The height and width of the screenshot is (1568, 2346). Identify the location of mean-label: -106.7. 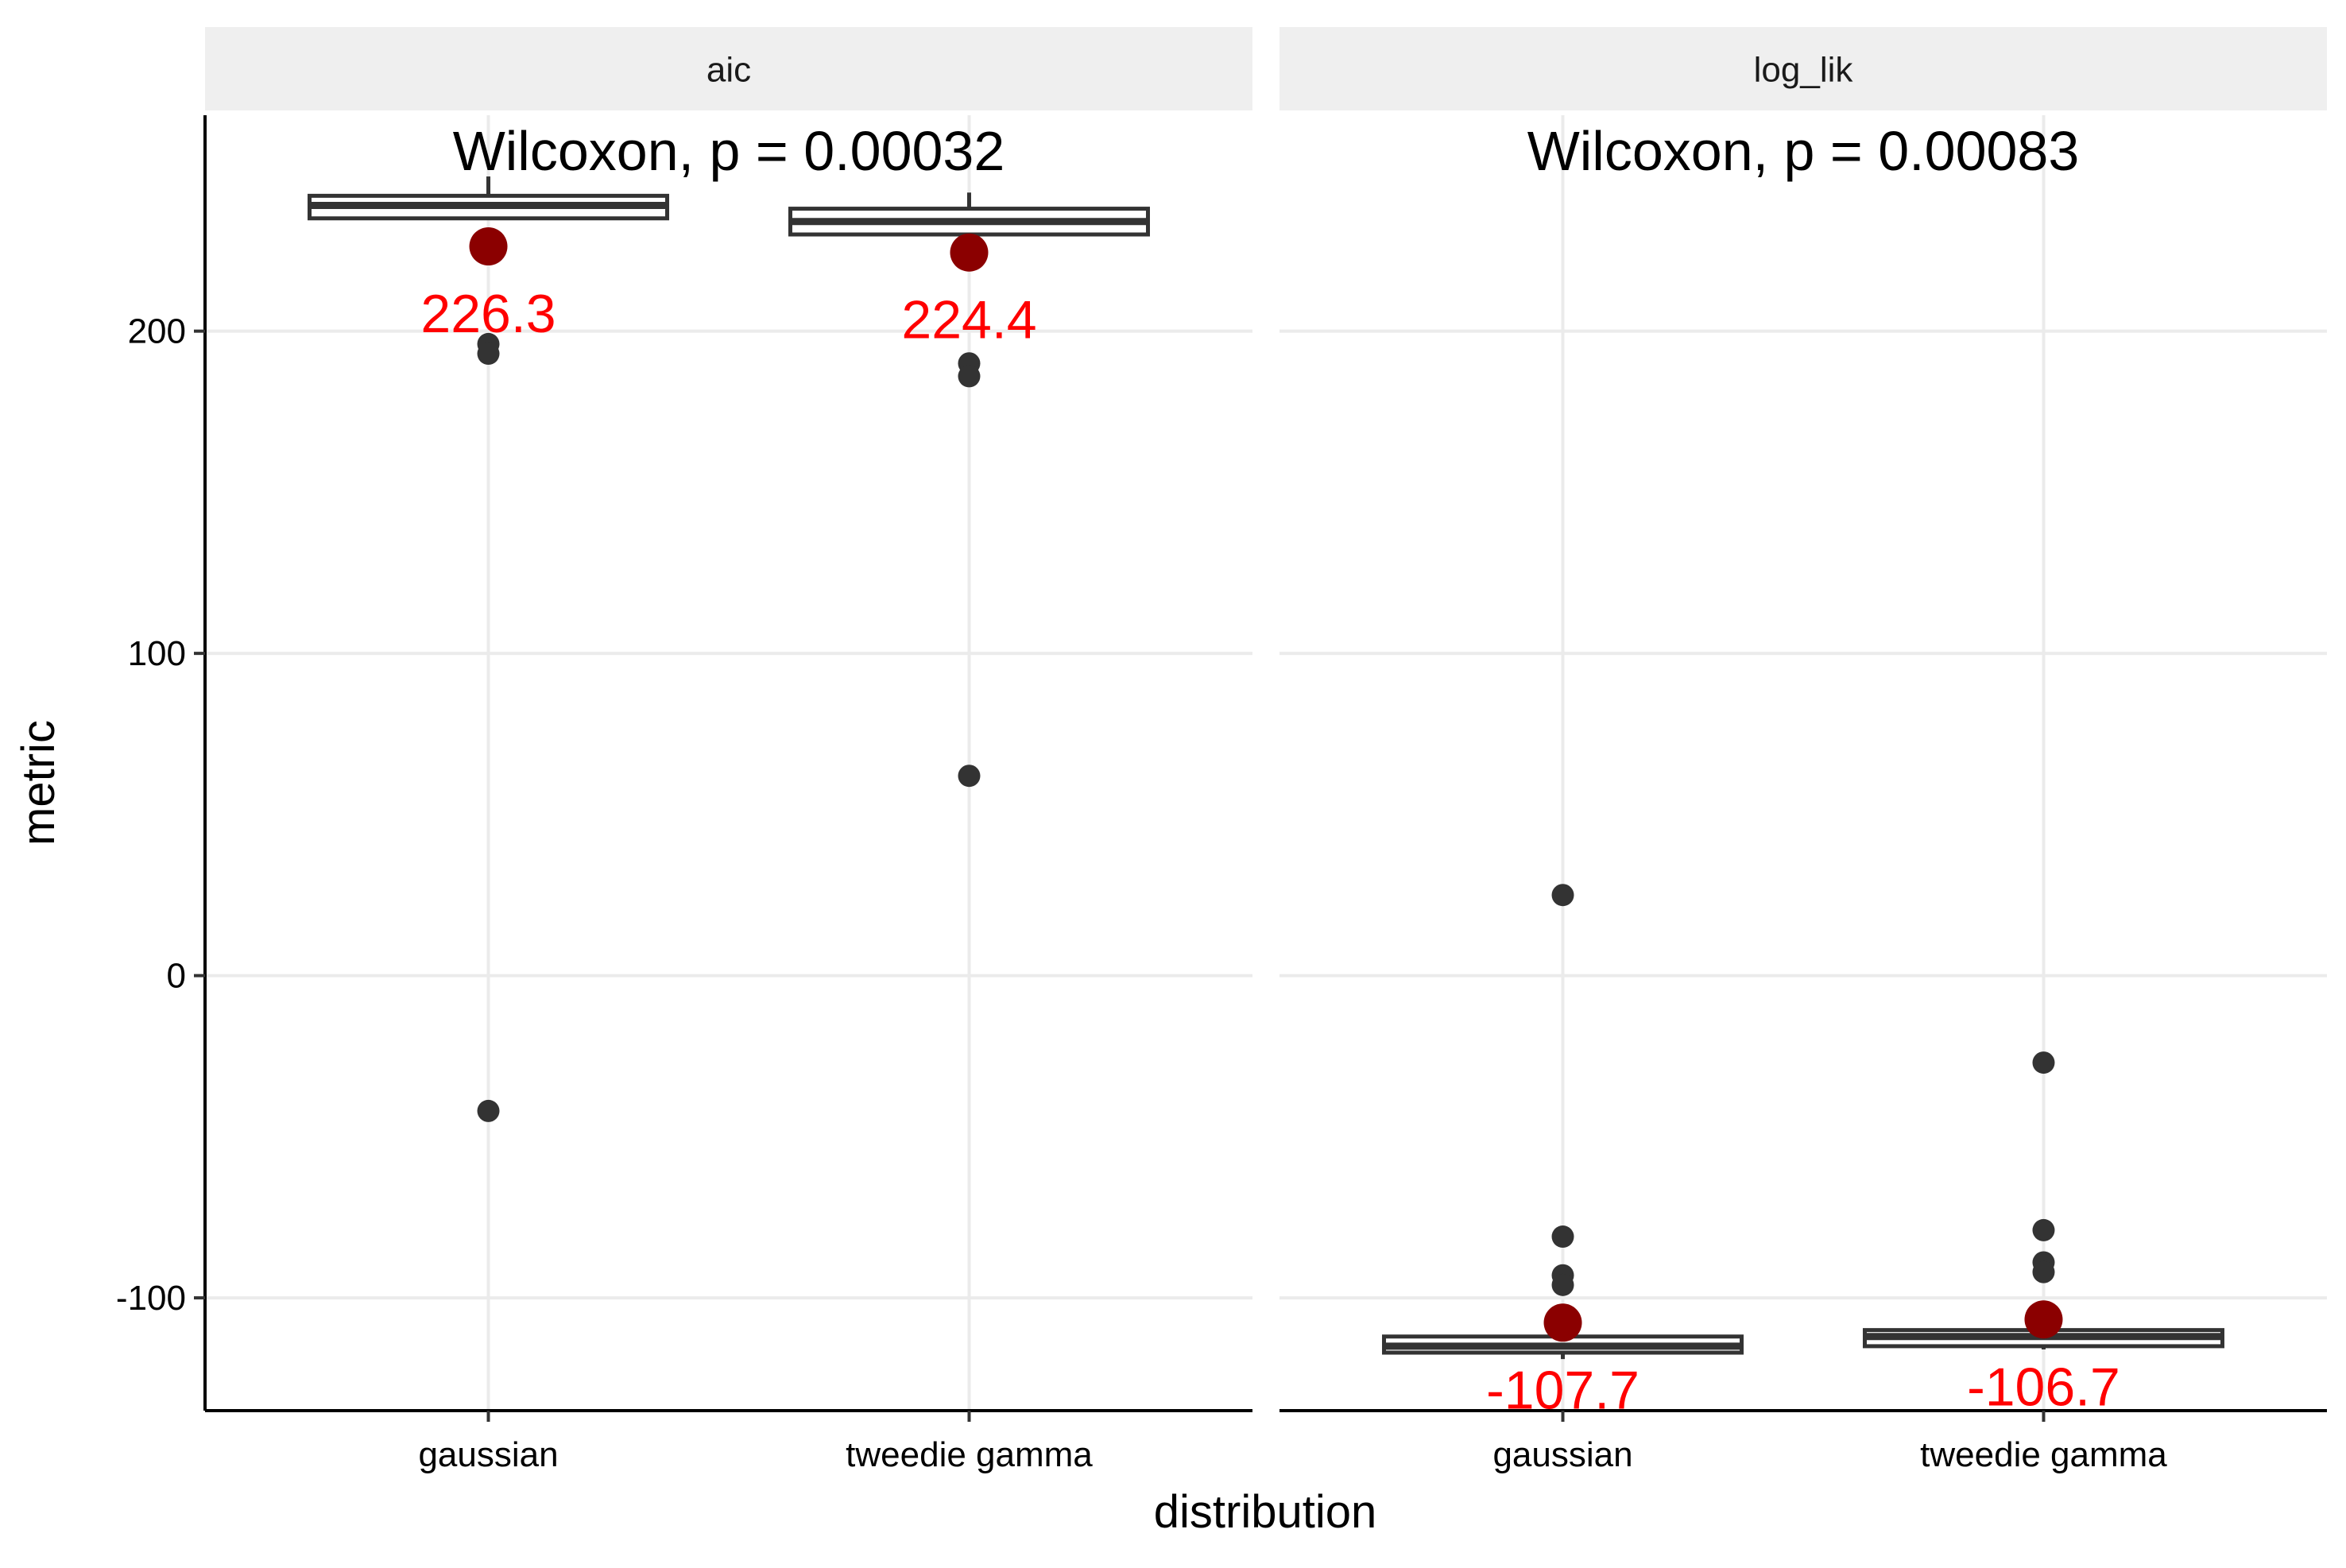
(2043, 1387).